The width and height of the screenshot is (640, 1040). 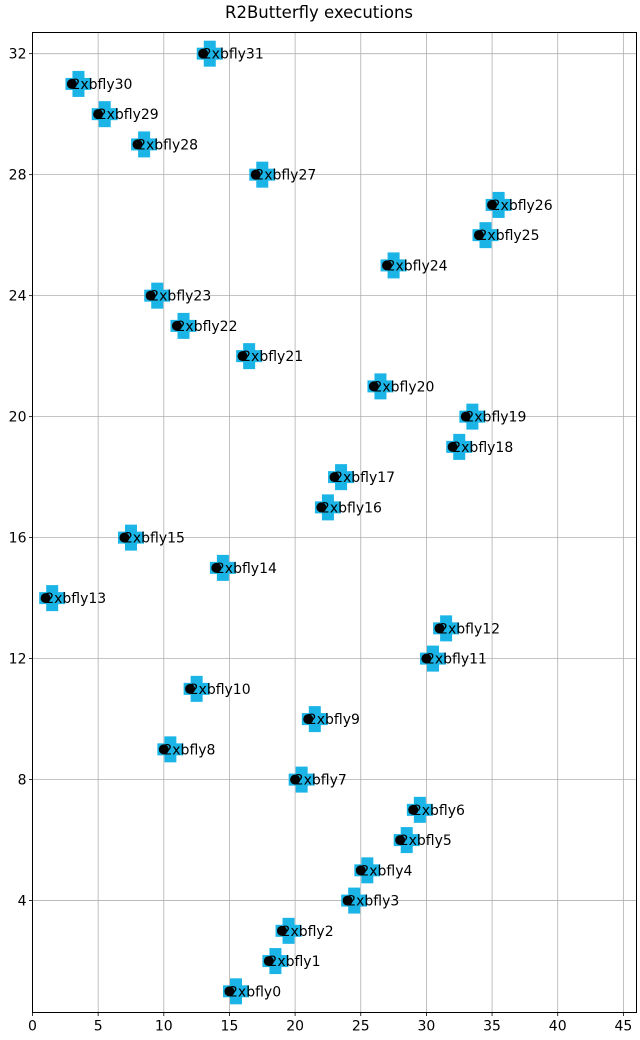 I want to click on data-point: 2xbfly1, so click(x=291, y=961).